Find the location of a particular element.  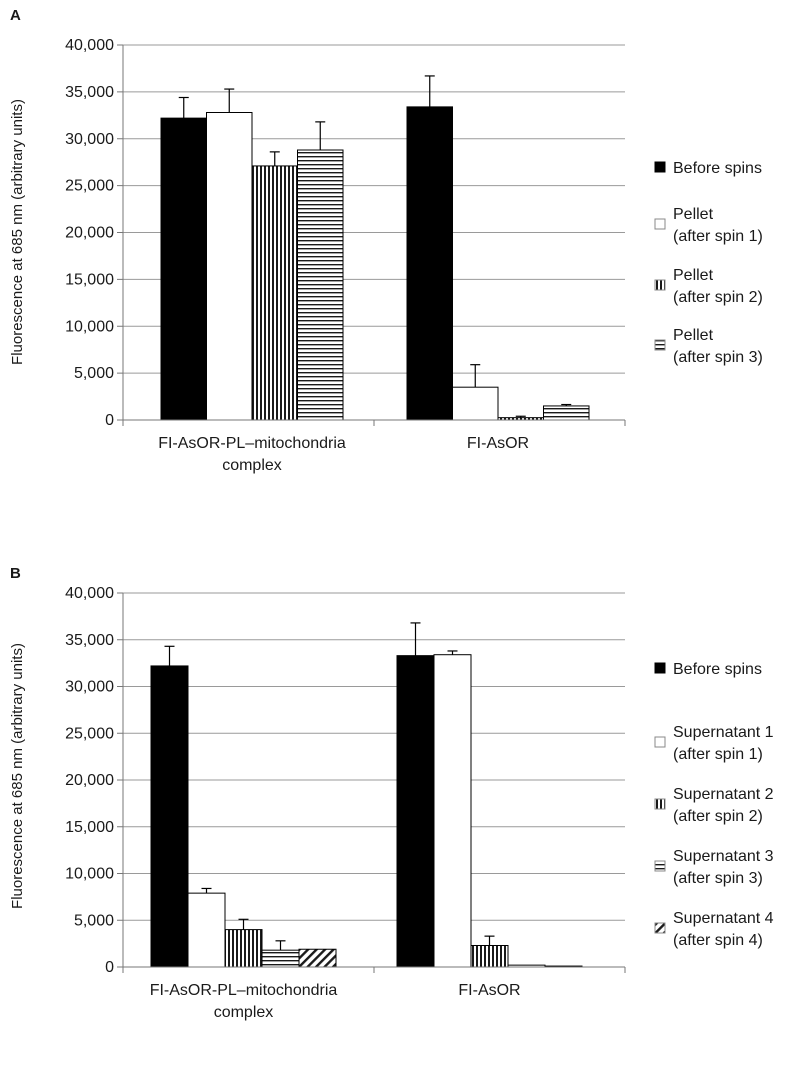

legend-item: Pellet (after spin 1) is located at coordinates (708, 225).